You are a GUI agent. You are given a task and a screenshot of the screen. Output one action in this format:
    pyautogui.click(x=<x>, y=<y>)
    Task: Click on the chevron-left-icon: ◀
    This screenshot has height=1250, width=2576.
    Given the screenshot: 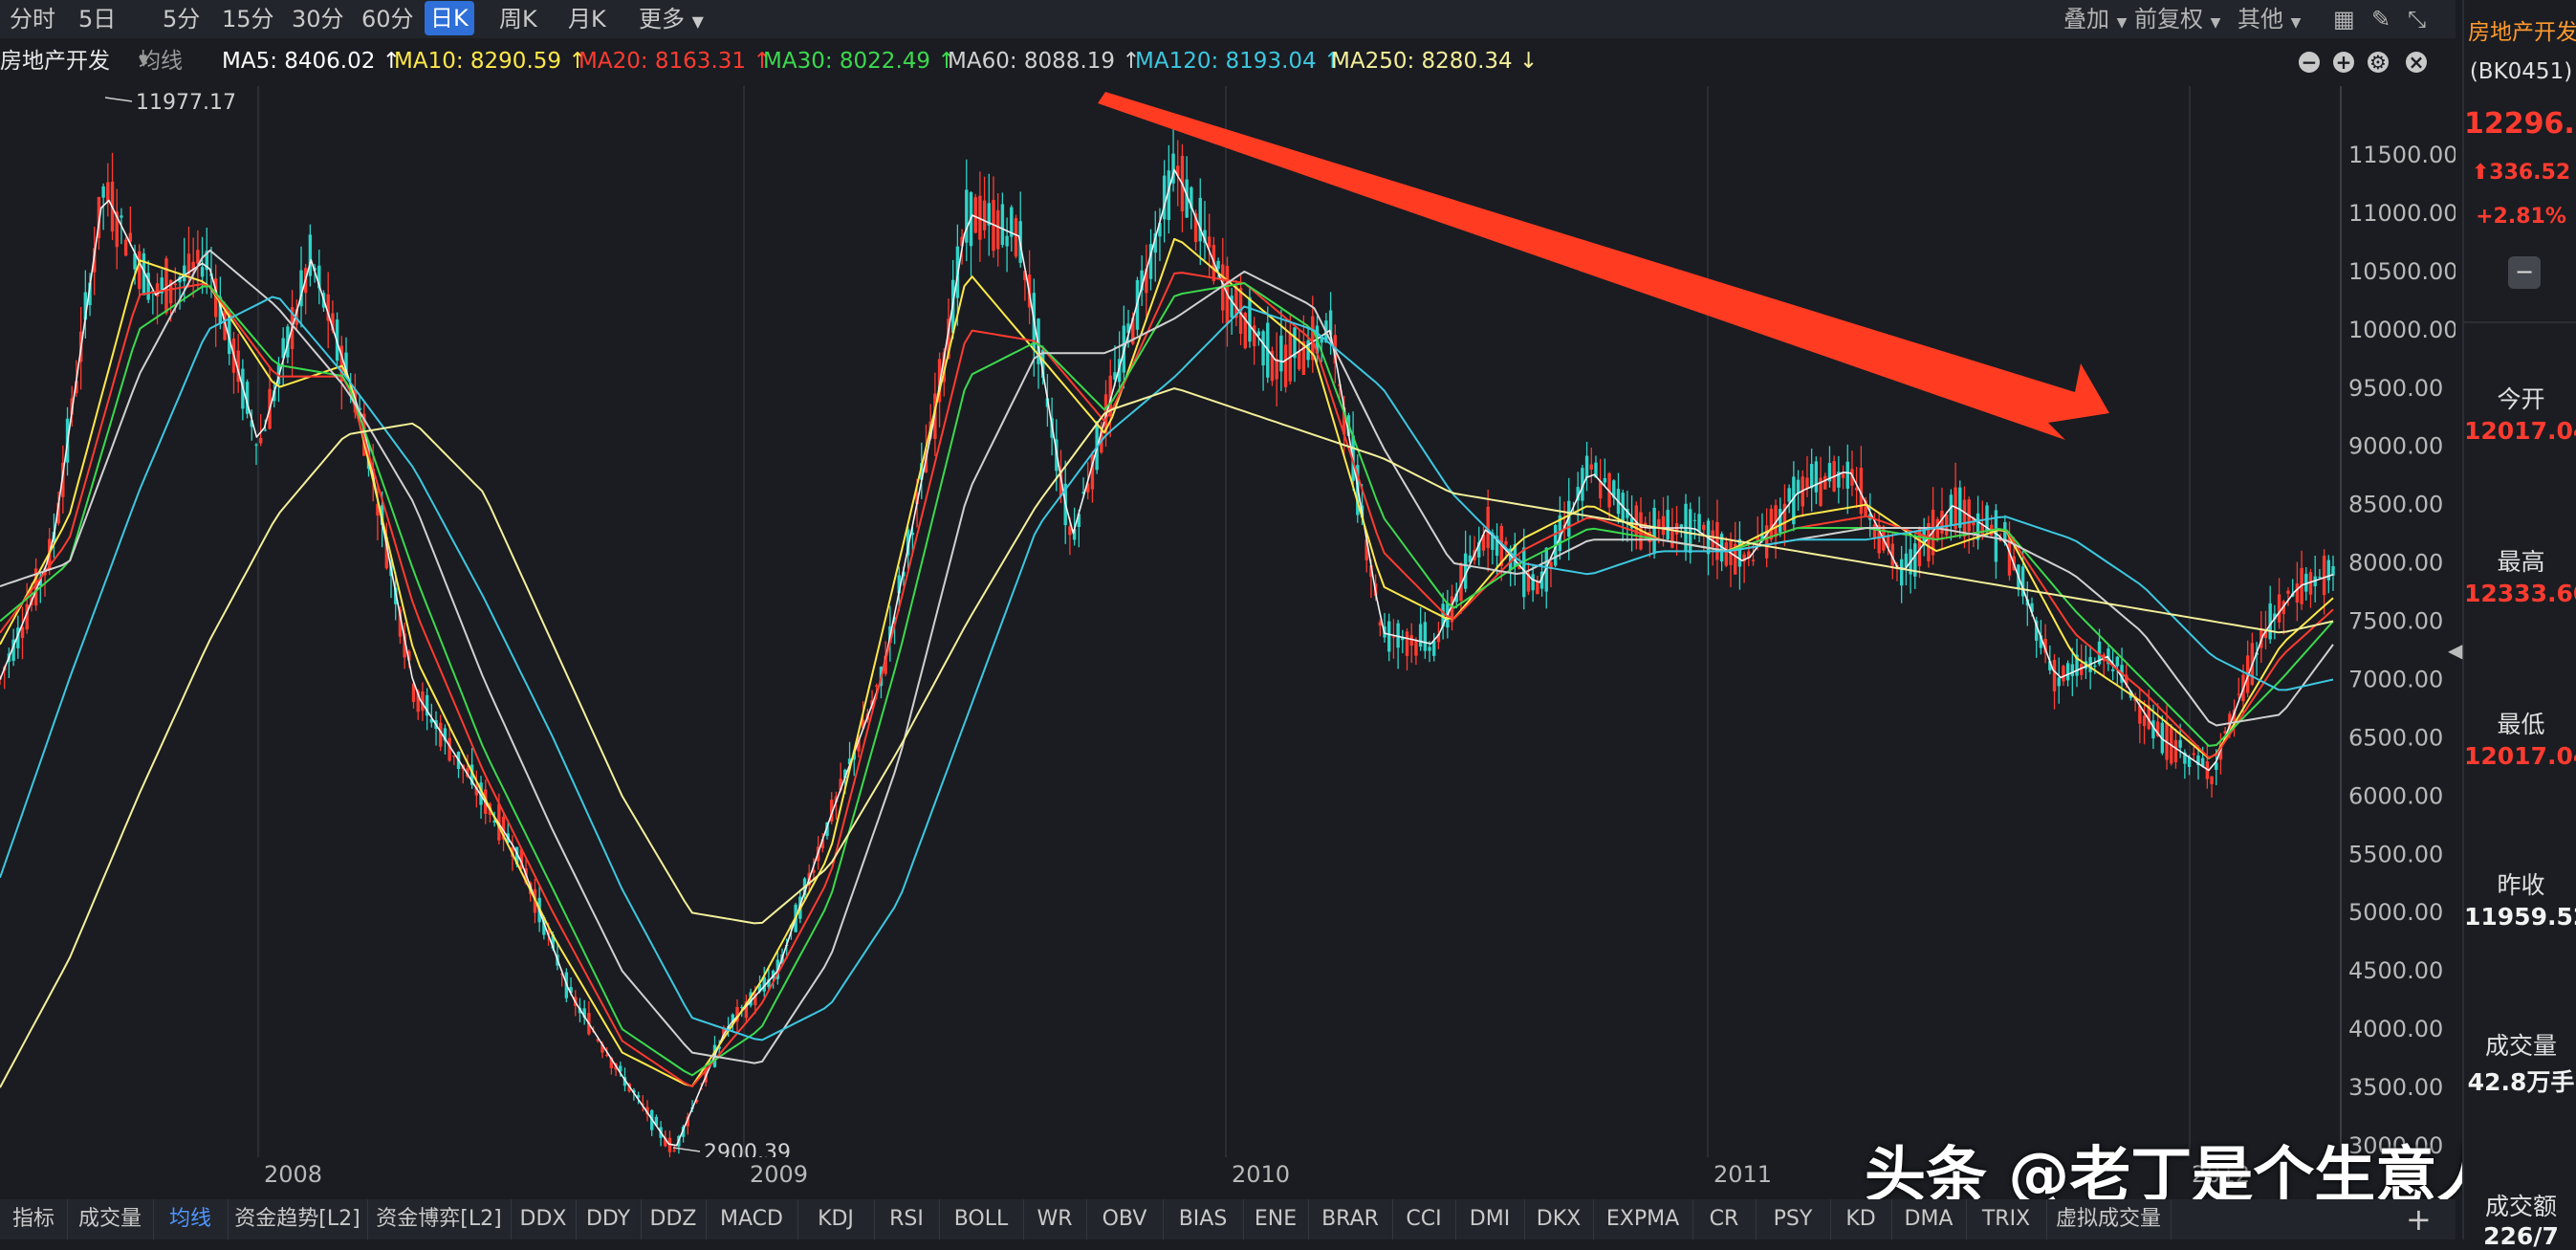 What is the action you would take?
    pyautogui.click(x=2455, y=650)
    